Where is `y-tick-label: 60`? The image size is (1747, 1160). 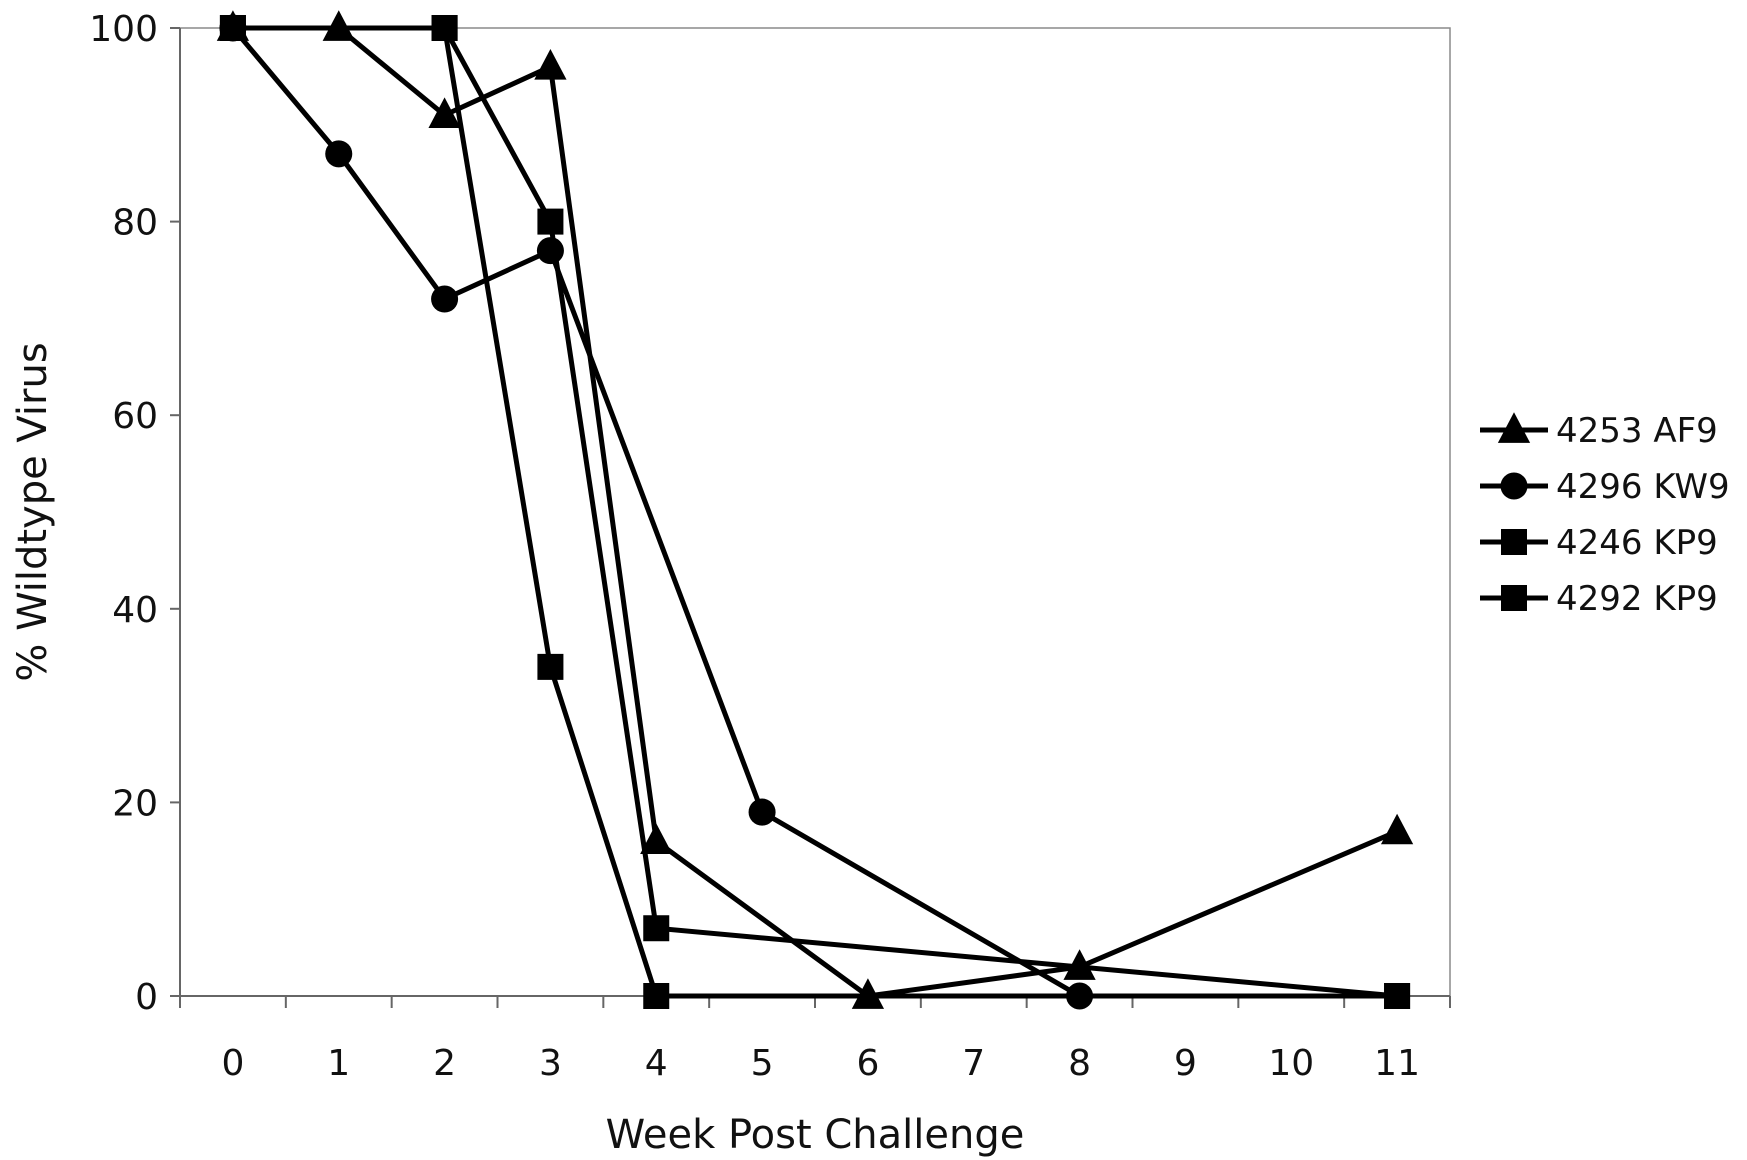
y-tick-label: 60 is located at coordinates (135, 416).